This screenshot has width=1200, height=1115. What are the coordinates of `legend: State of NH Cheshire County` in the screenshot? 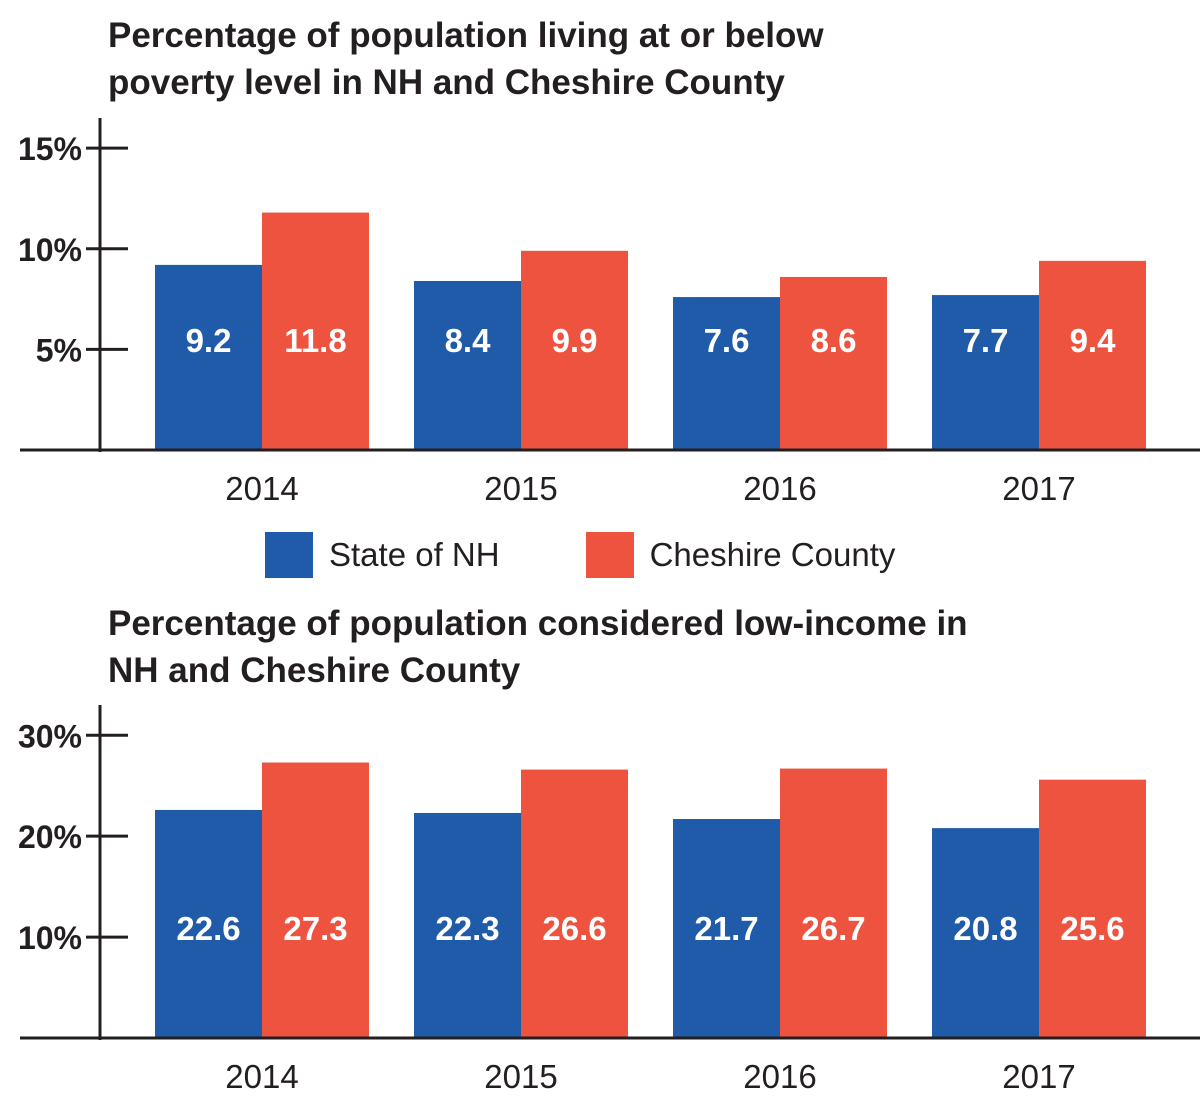 It's located at (623, 555).